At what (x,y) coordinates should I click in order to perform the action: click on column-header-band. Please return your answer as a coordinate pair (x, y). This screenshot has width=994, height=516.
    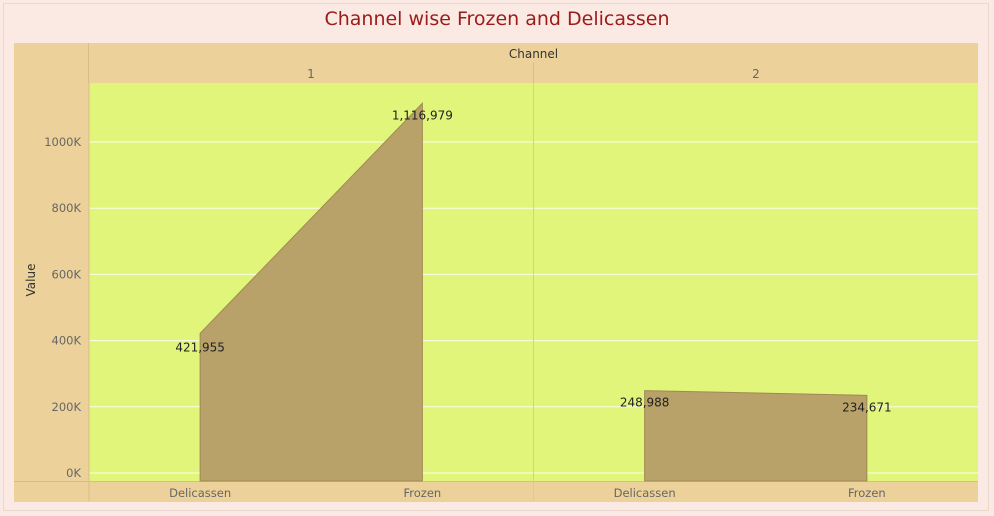
    Looking at the image, I should click on (496, 63).